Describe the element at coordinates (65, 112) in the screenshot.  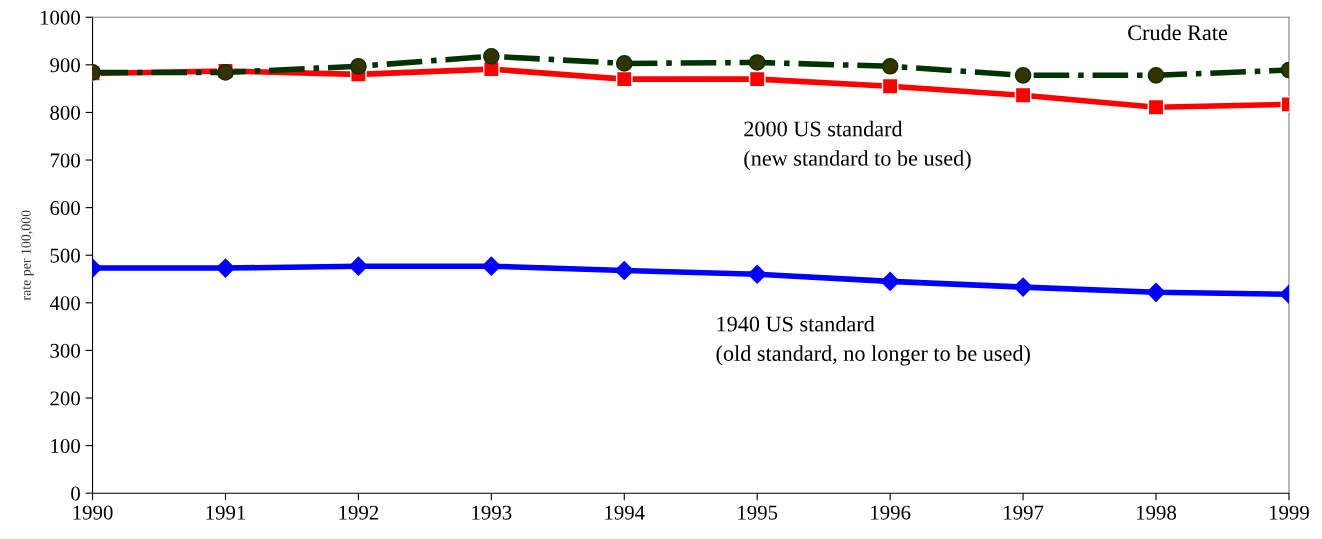
I see `y-tick-label: 800` at that location.